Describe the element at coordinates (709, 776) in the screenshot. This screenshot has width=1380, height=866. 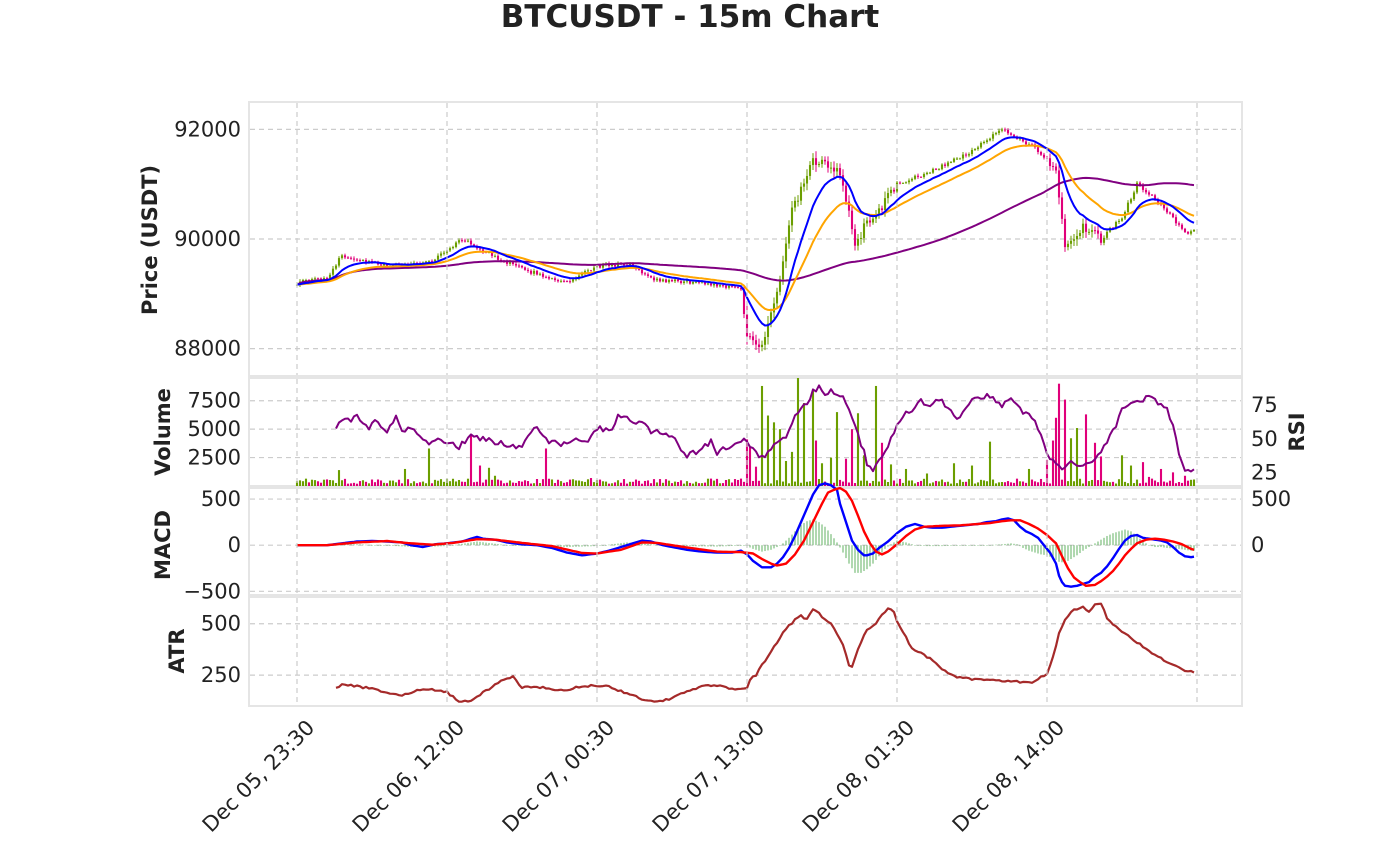
I see `x-tick-label-group: Dec 07, 13:00` at that location.